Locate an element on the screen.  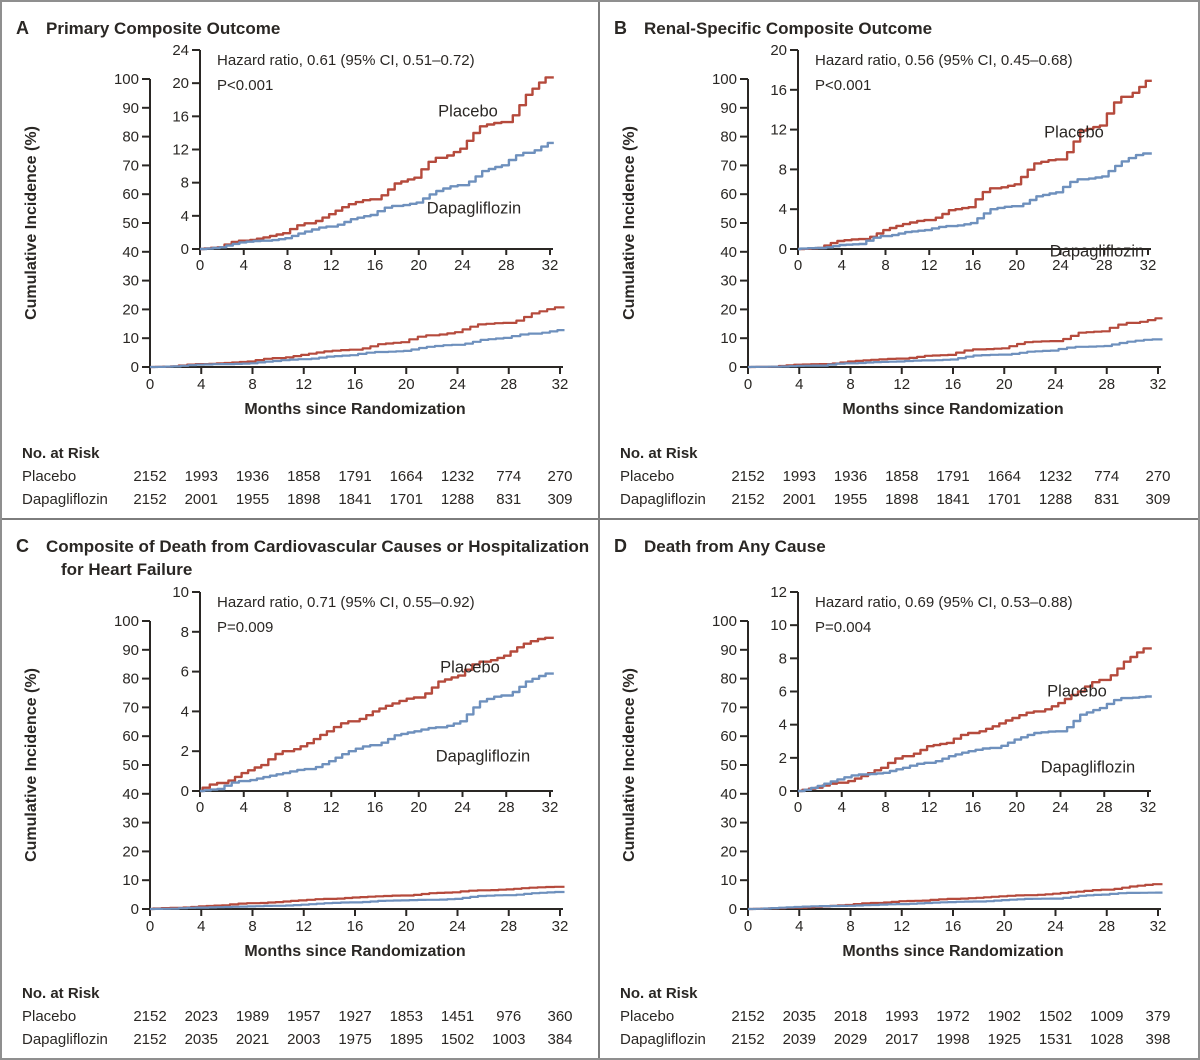
inset-y-tick-label: 24 is located at coordinates (180, 50).